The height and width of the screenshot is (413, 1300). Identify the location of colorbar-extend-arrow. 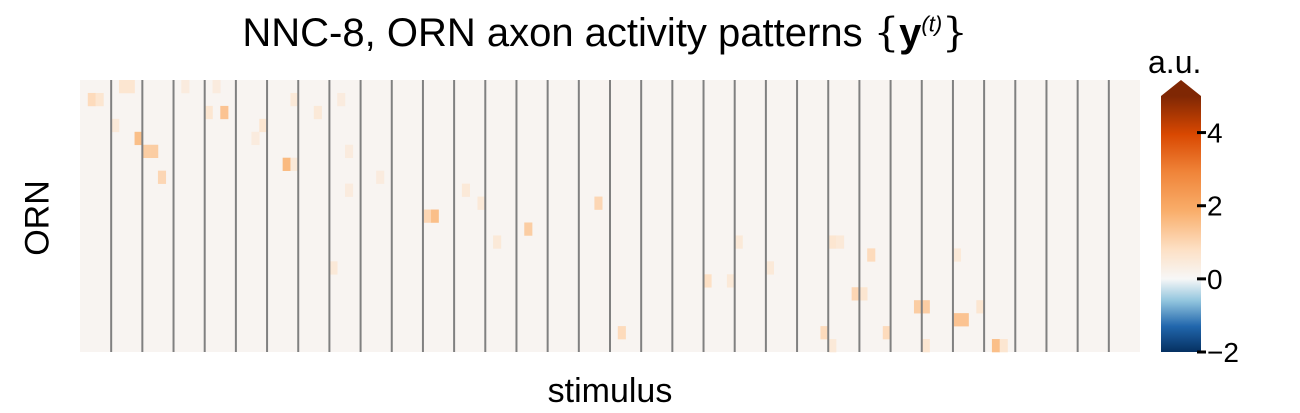
(1181, 88).